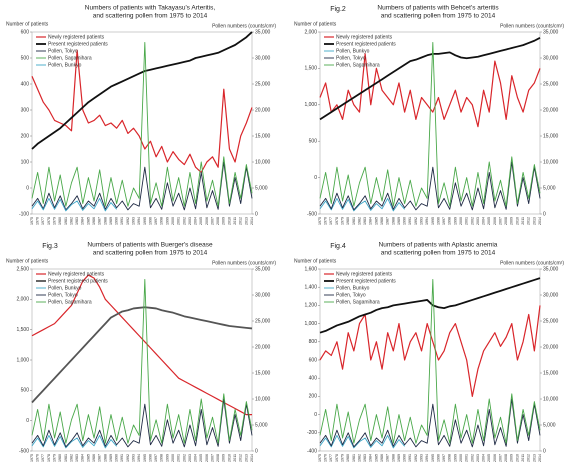  What do you see at coordinates (310, 32) in the screenshot?
I see `y-tick-label: 2,000` at bounding box center [310, 32].